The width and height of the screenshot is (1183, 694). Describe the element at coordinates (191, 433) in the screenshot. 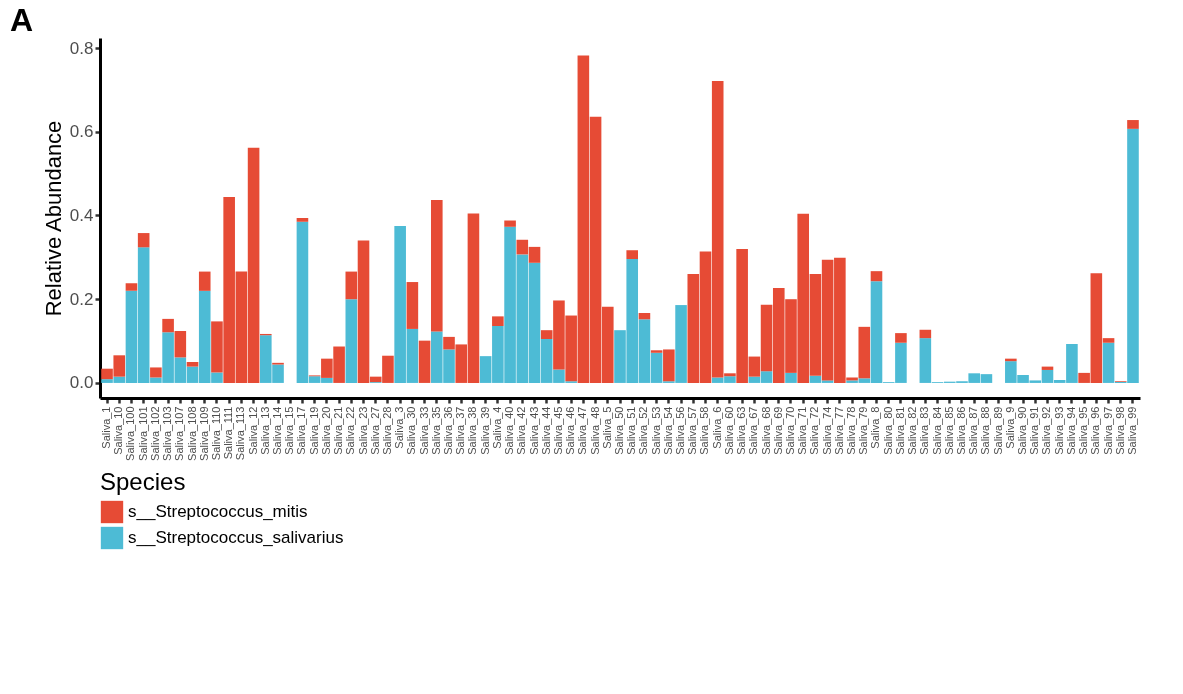

I see `x-tick-label: Saliva_108` at that location.